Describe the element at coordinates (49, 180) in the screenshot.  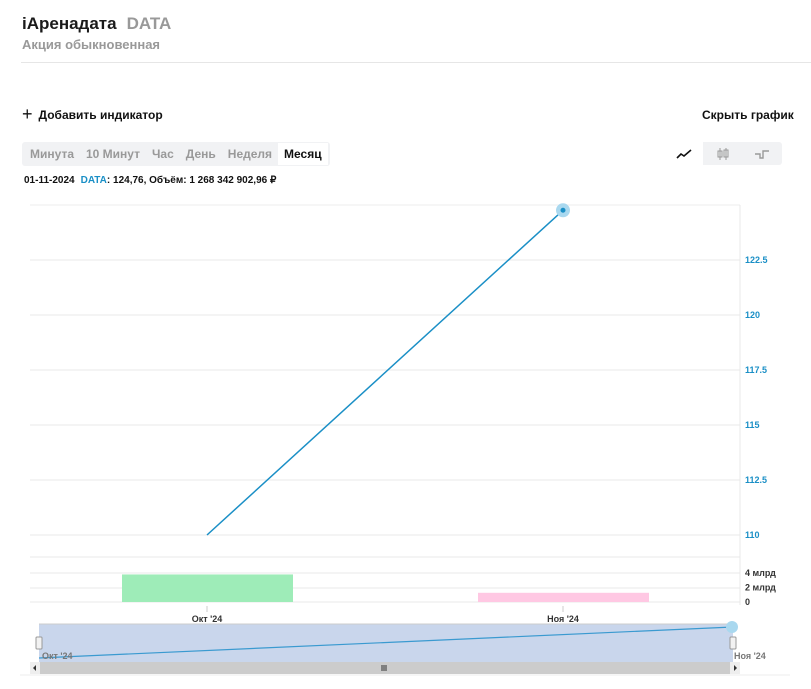
I see `info-date: 01-11-2024` at that location.